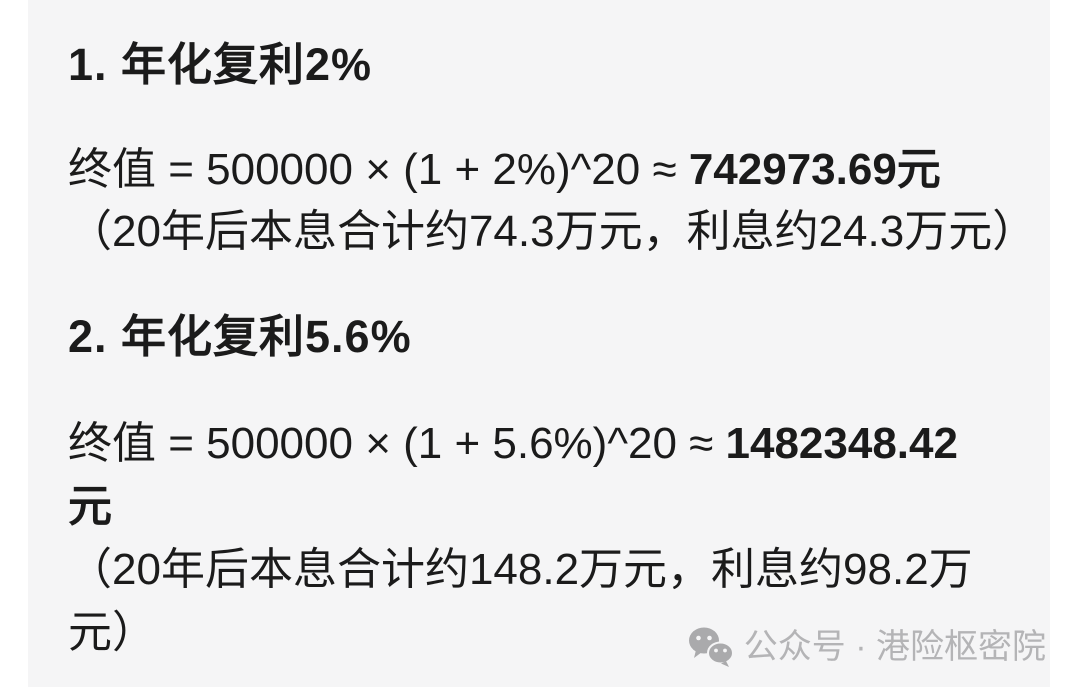 The image size is (1080, 687). I want to click on watermark-text: 公众号 · 港险枢密院, so click(894, 647).